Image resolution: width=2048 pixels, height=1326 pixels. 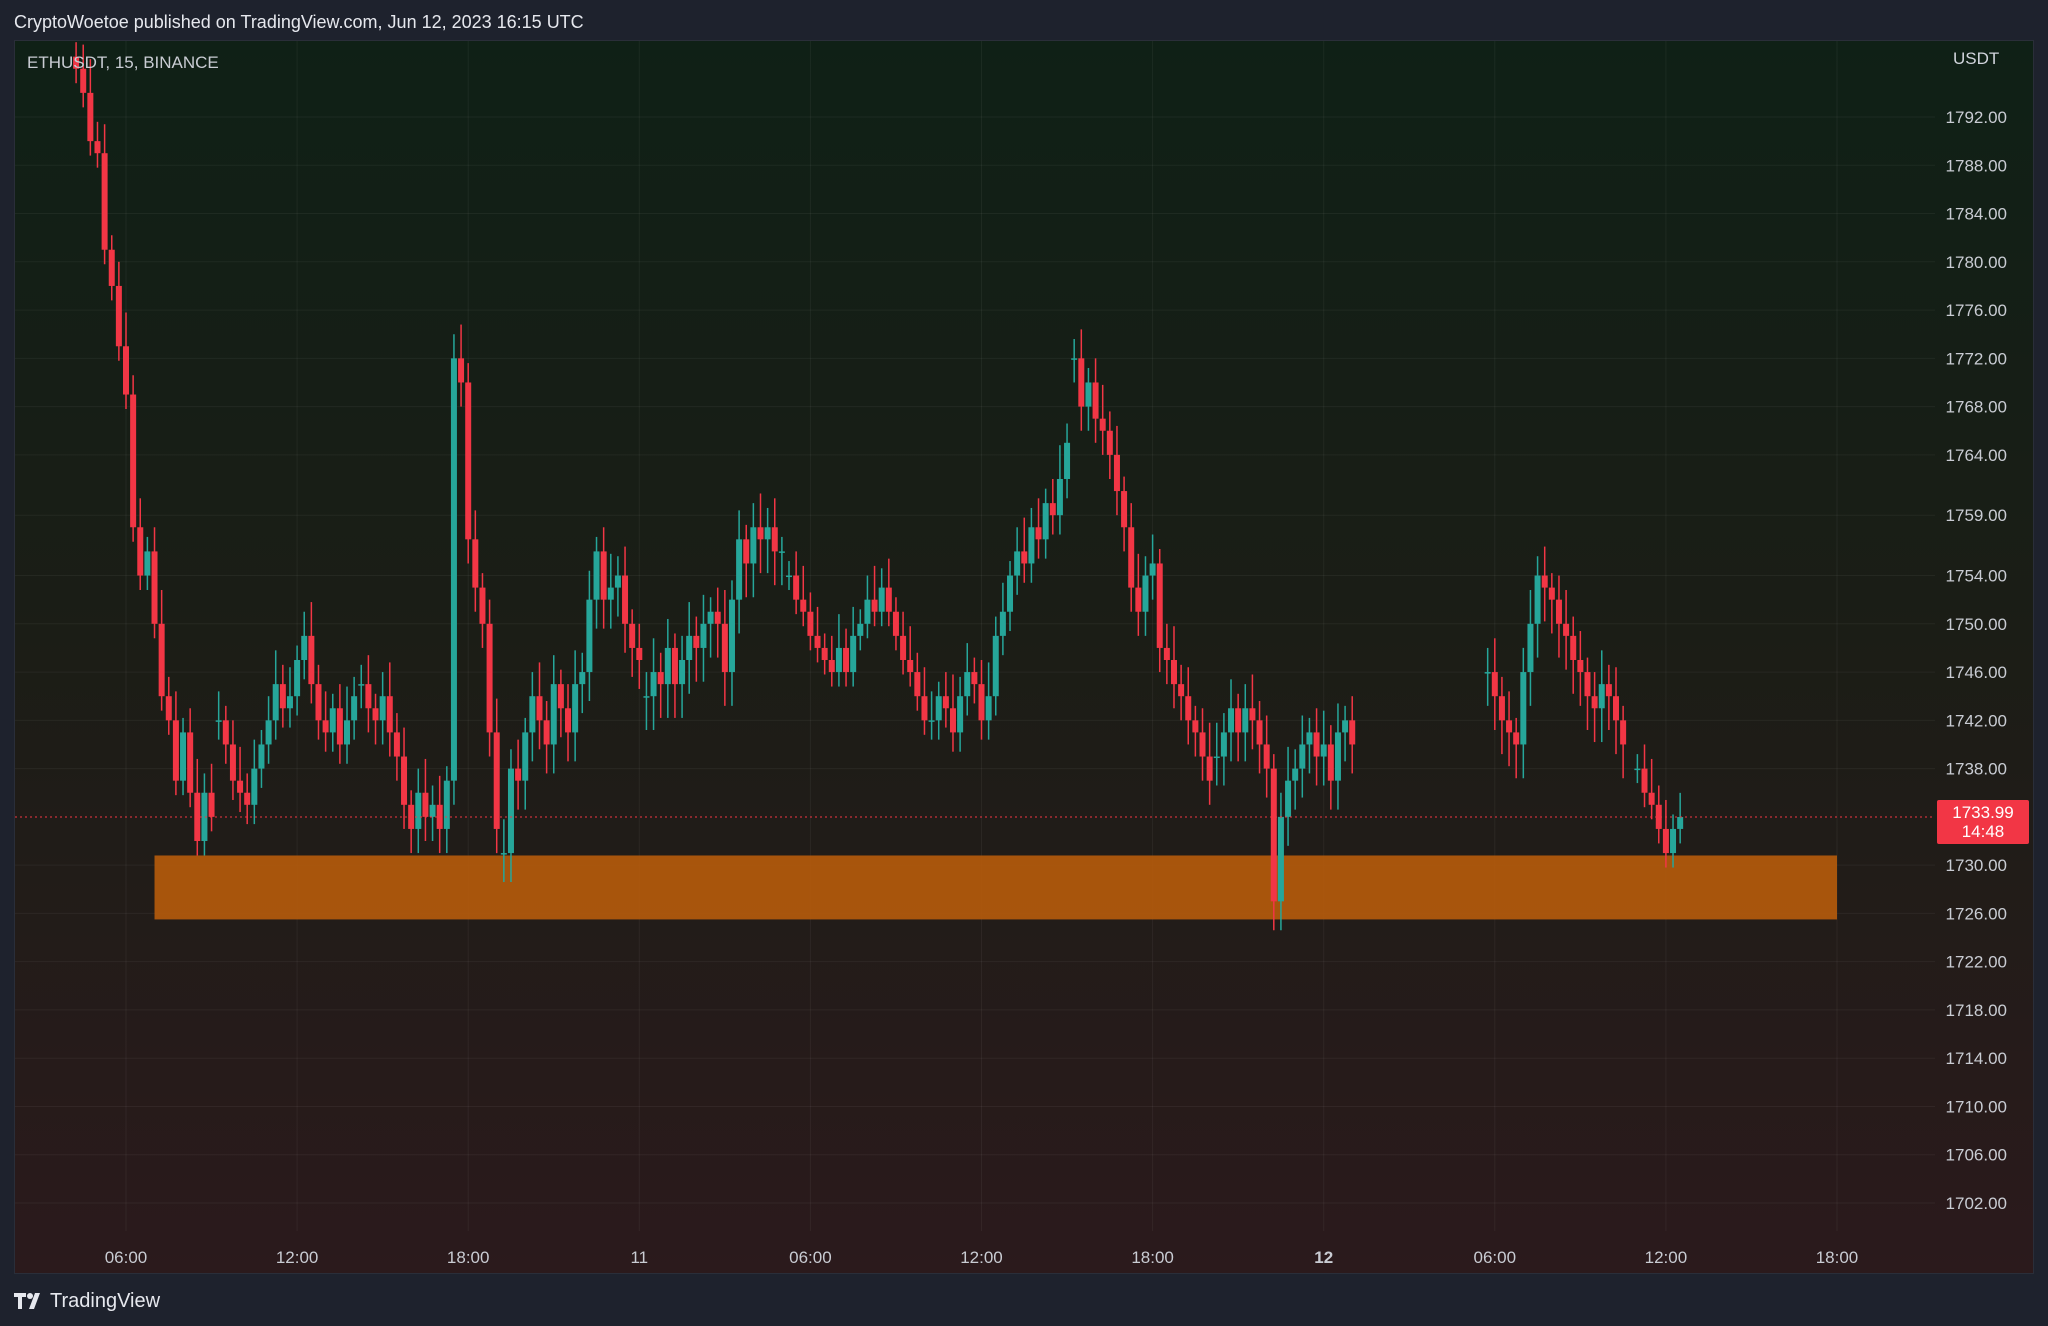 I want to click on x-tick-label: 12:00, so click(x=297, y=1257).